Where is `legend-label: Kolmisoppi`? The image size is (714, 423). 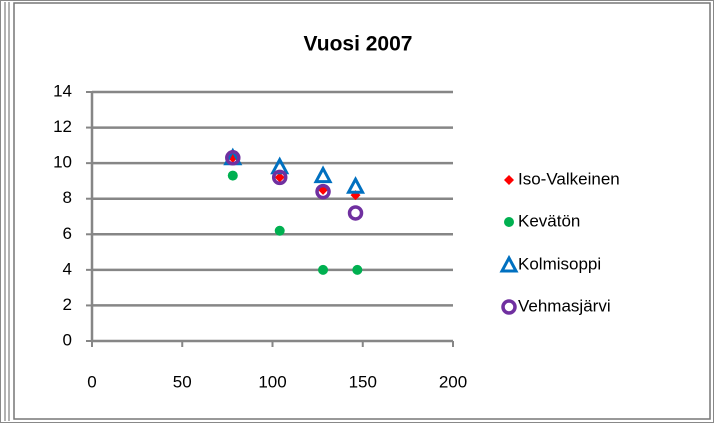
legend-label: Kolmisoppi is located at coordinates (559, 263).